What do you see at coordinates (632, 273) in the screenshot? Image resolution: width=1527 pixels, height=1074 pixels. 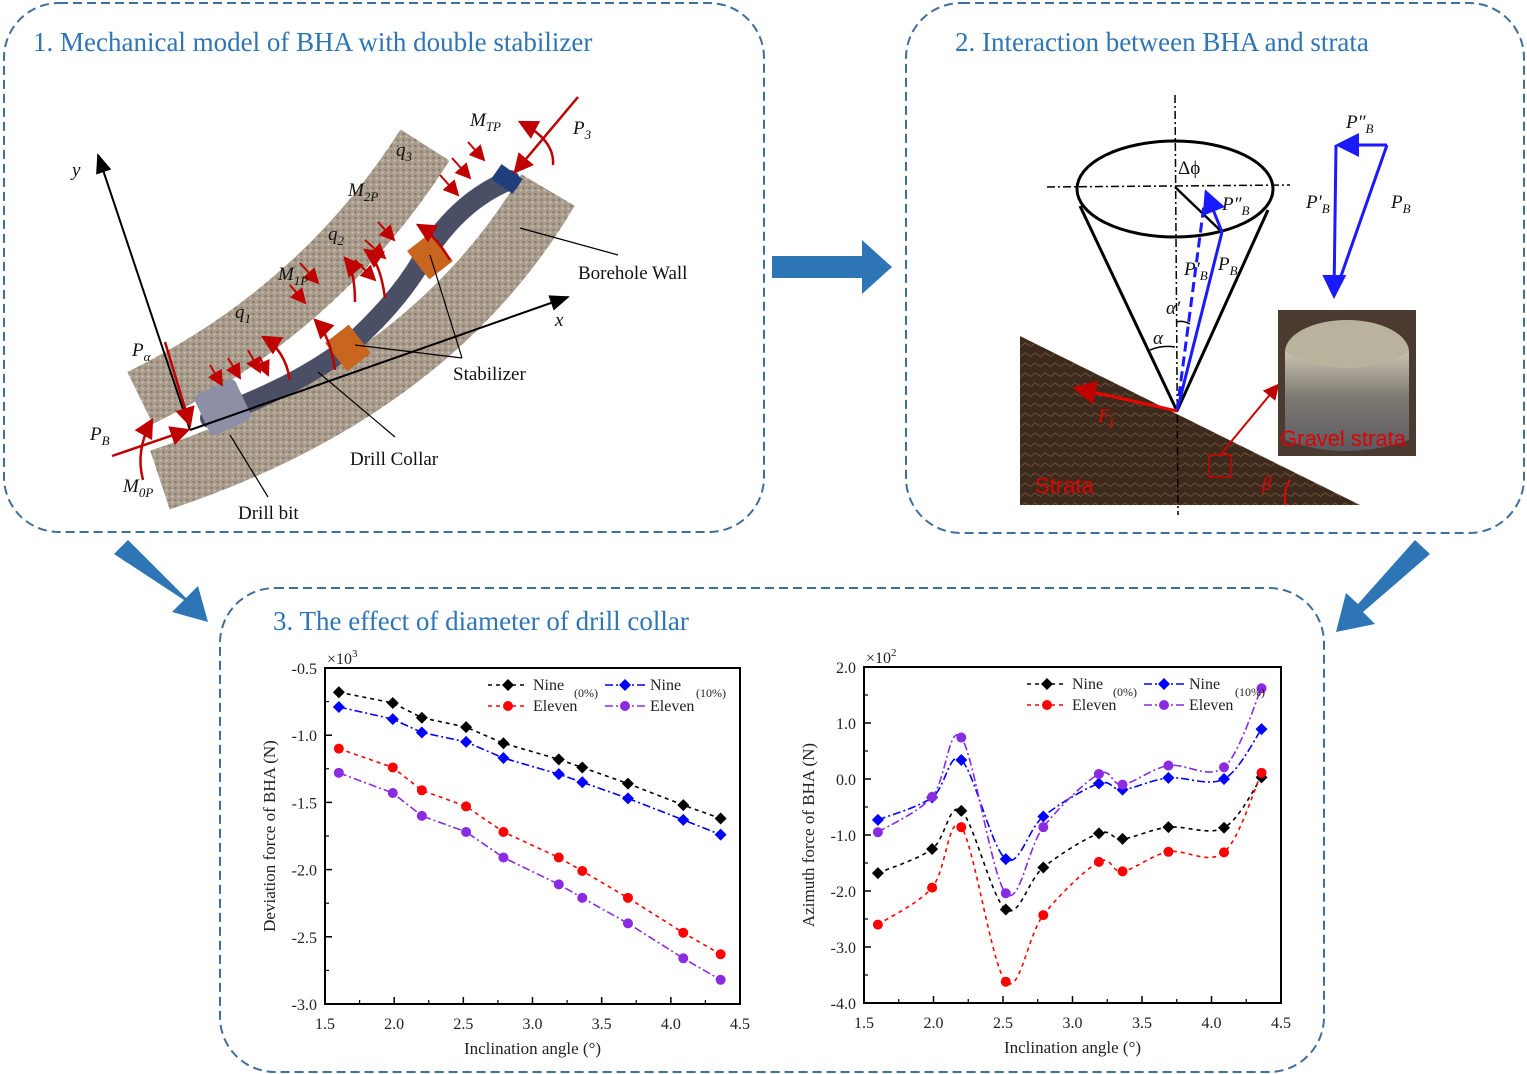 I see `label-borehole-wall: Borehole Wall` at bounding box center [632, 273].